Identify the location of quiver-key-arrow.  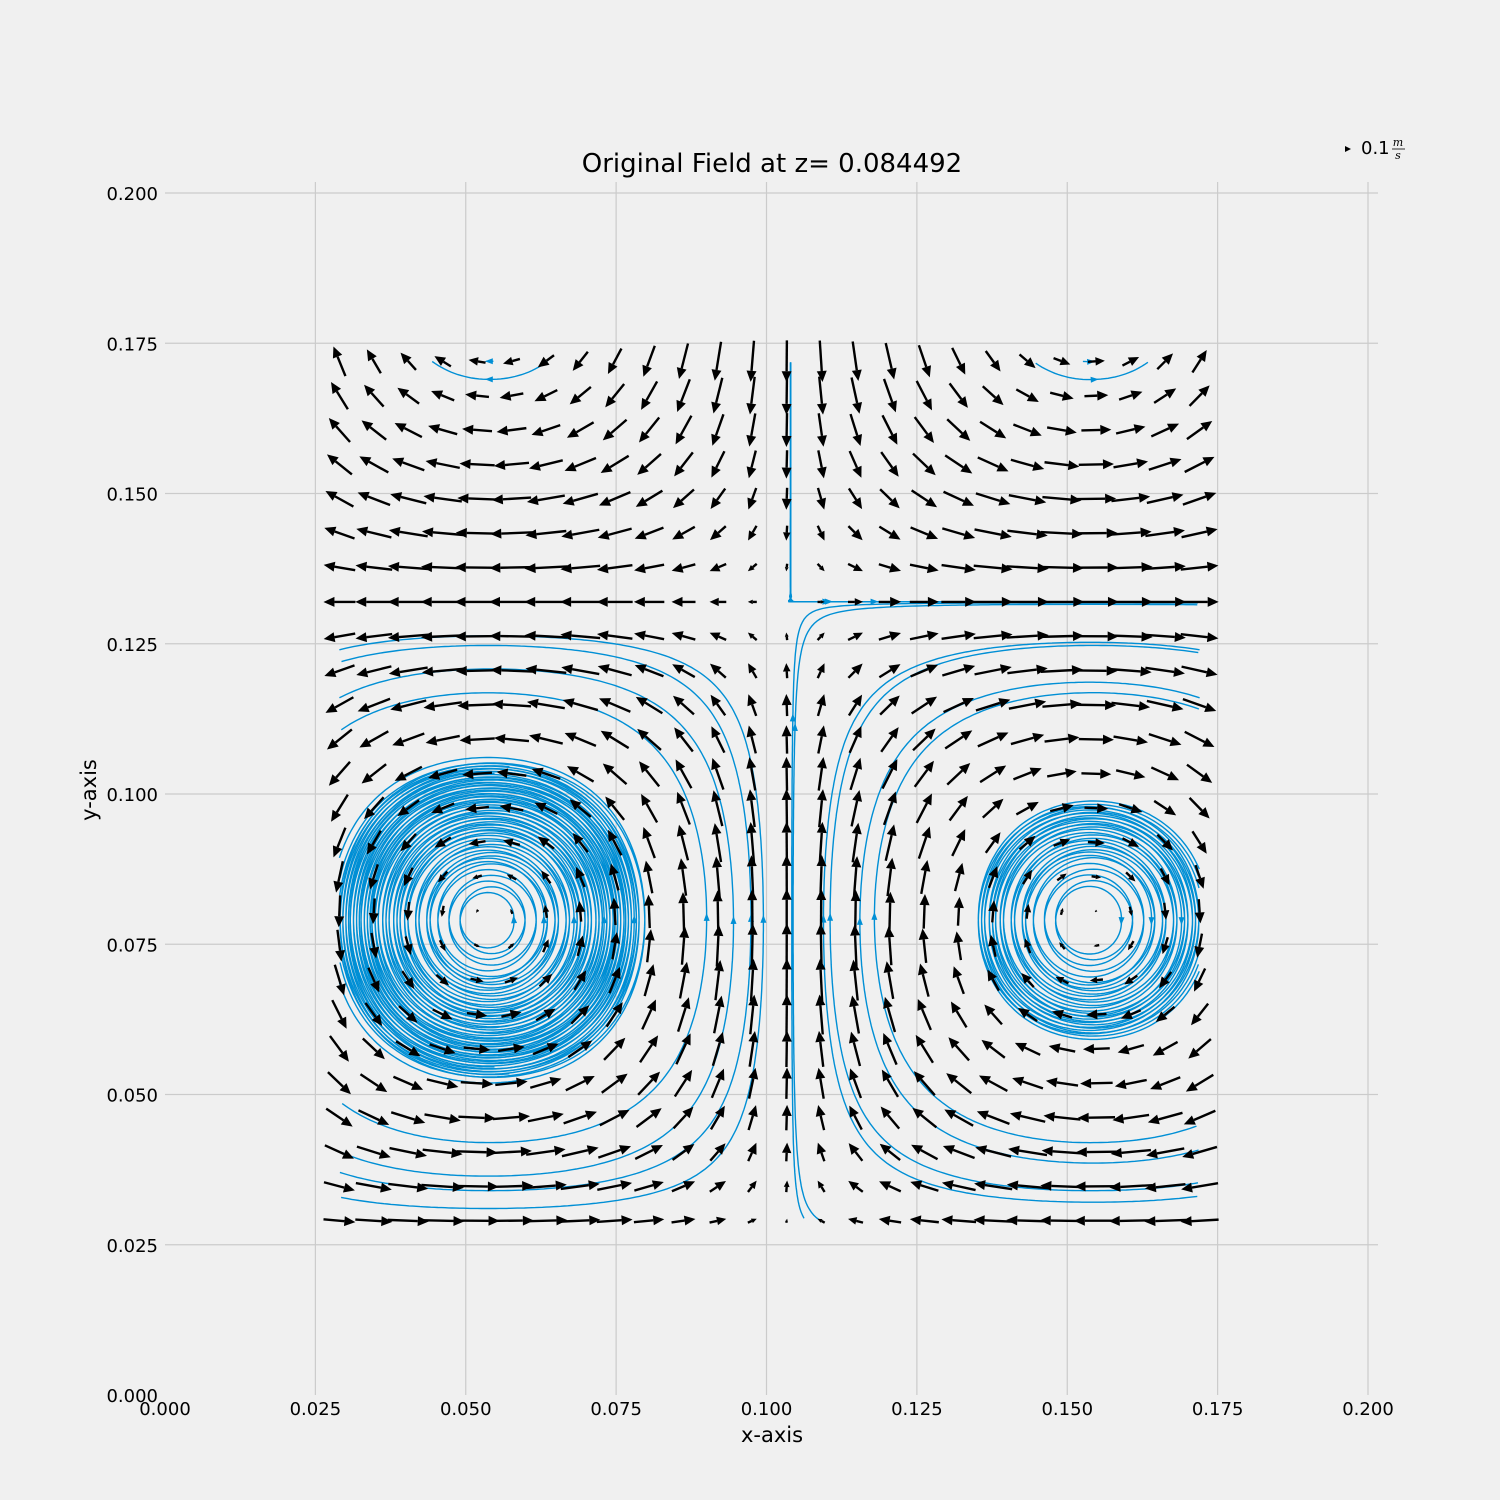
(1348, 149).